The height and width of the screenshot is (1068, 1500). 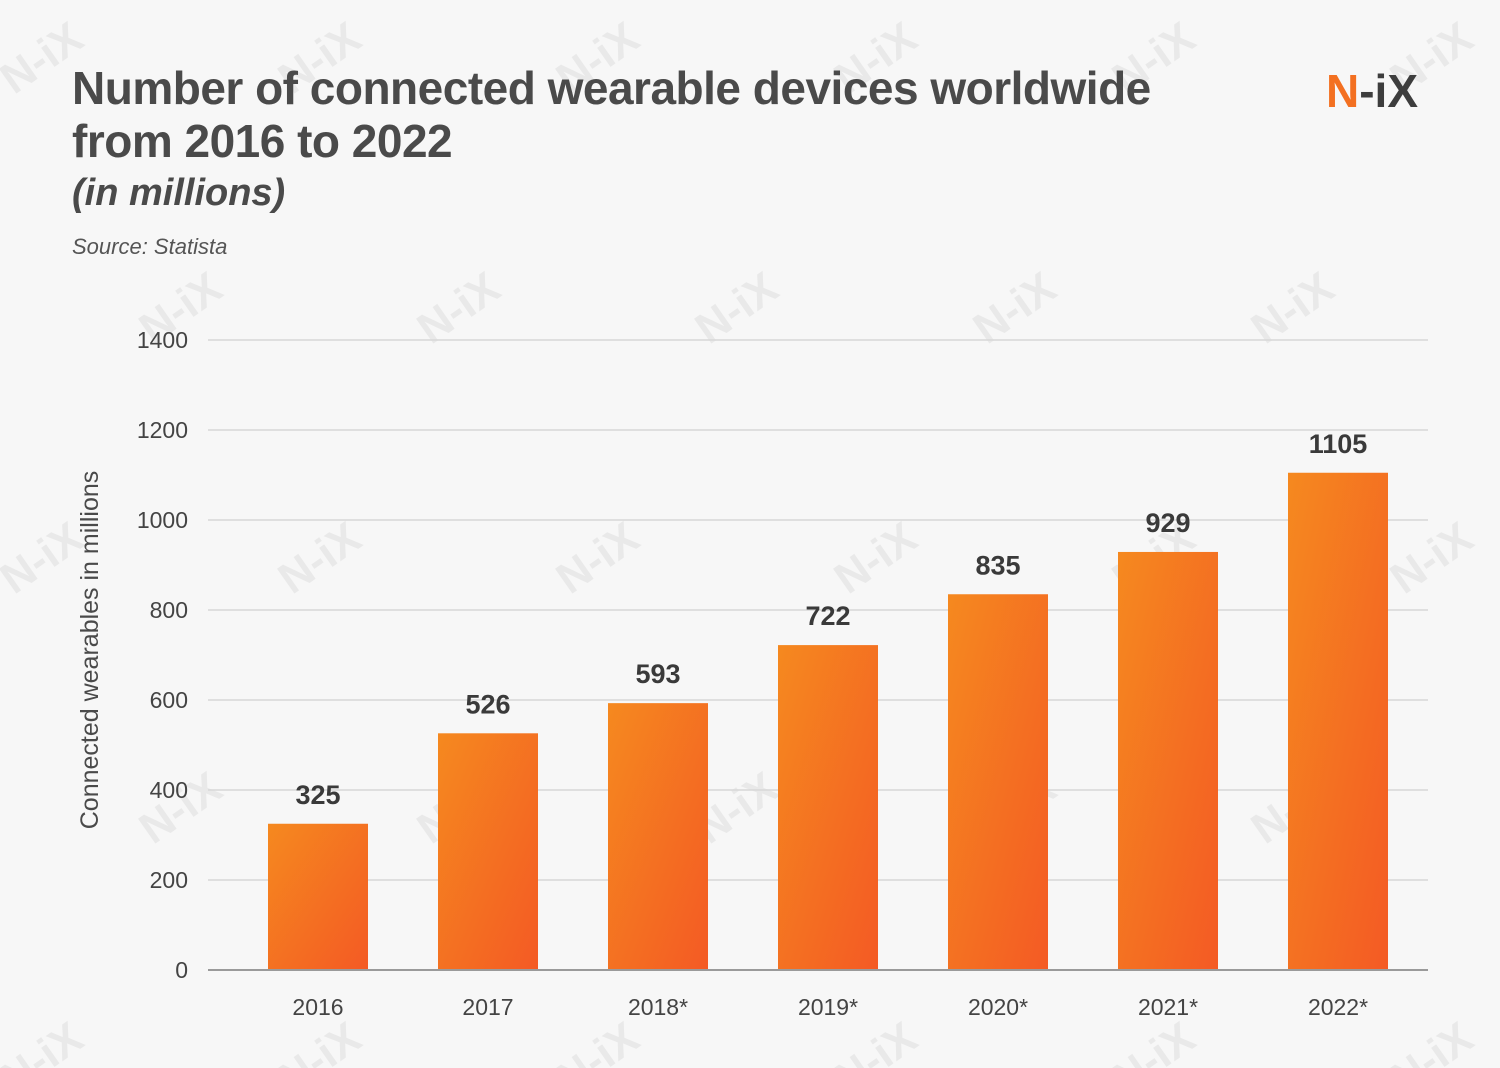 I want to click on x-tick-label: 2016, so click(x=317, y=1007).